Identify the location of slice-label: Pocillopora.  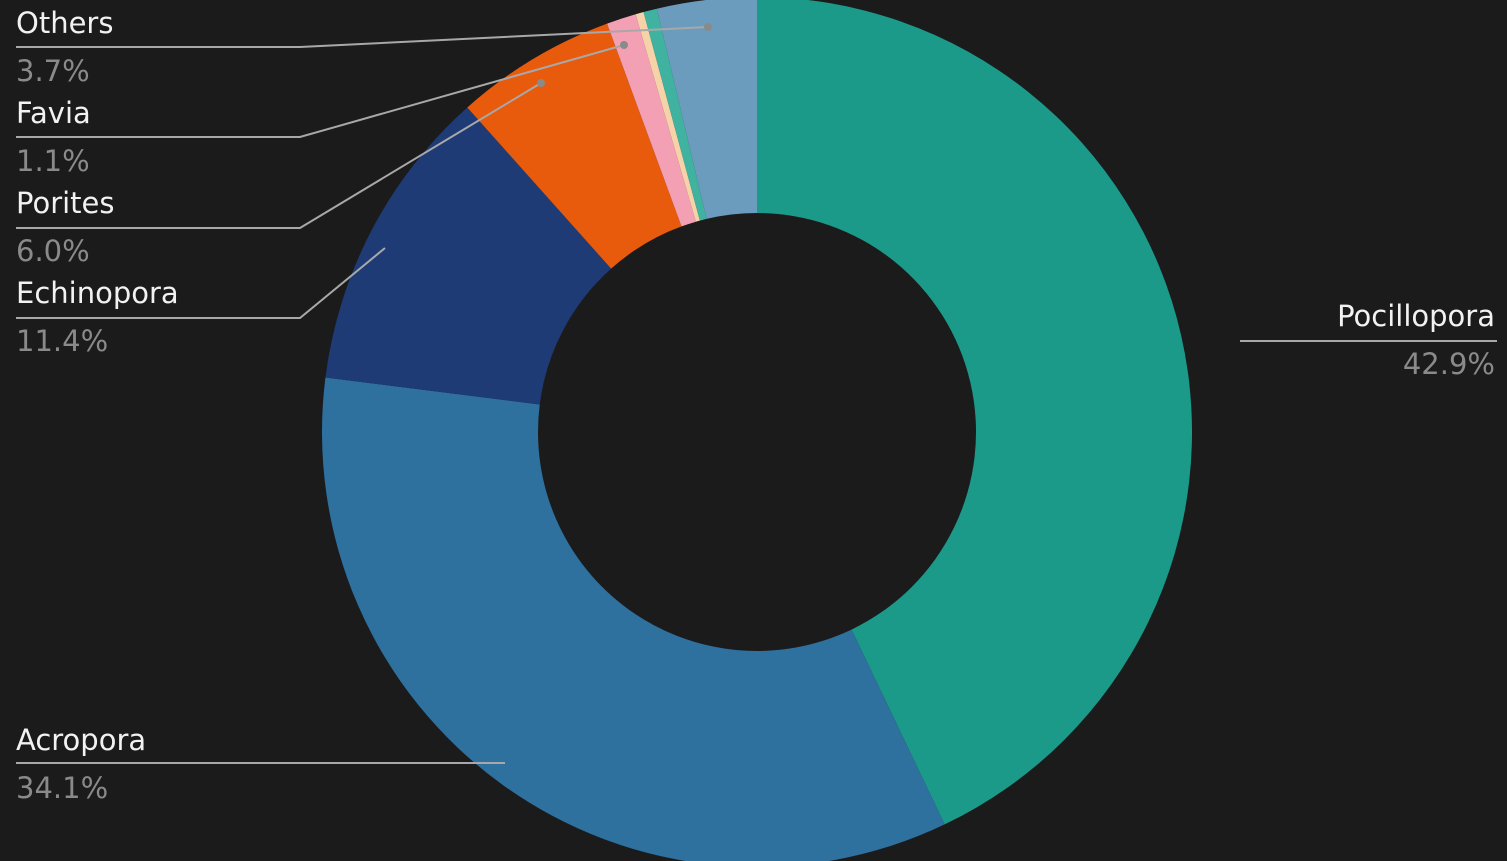
(1416, 316).